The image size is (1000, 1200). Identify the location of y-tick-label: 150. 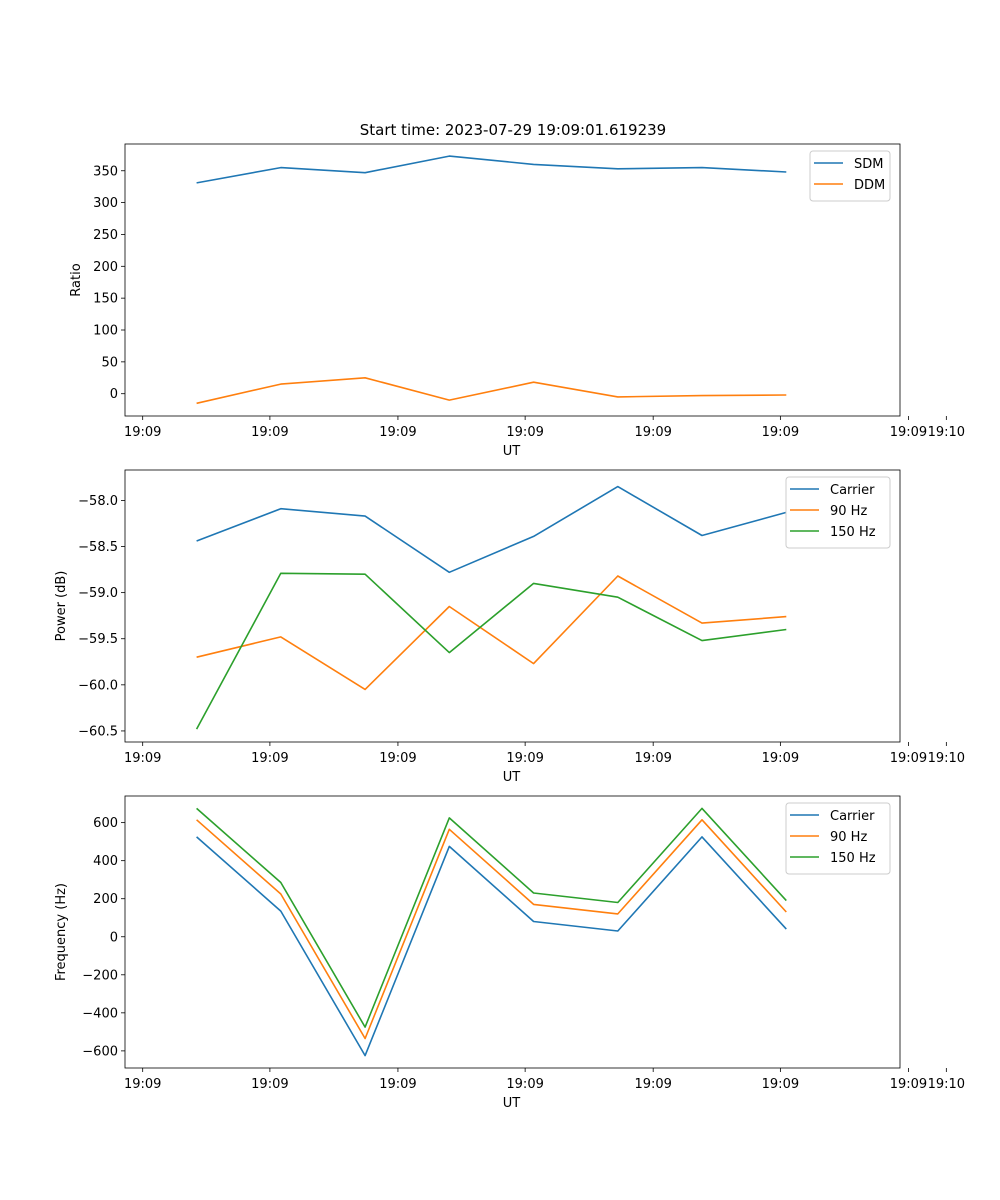
(105, 299).